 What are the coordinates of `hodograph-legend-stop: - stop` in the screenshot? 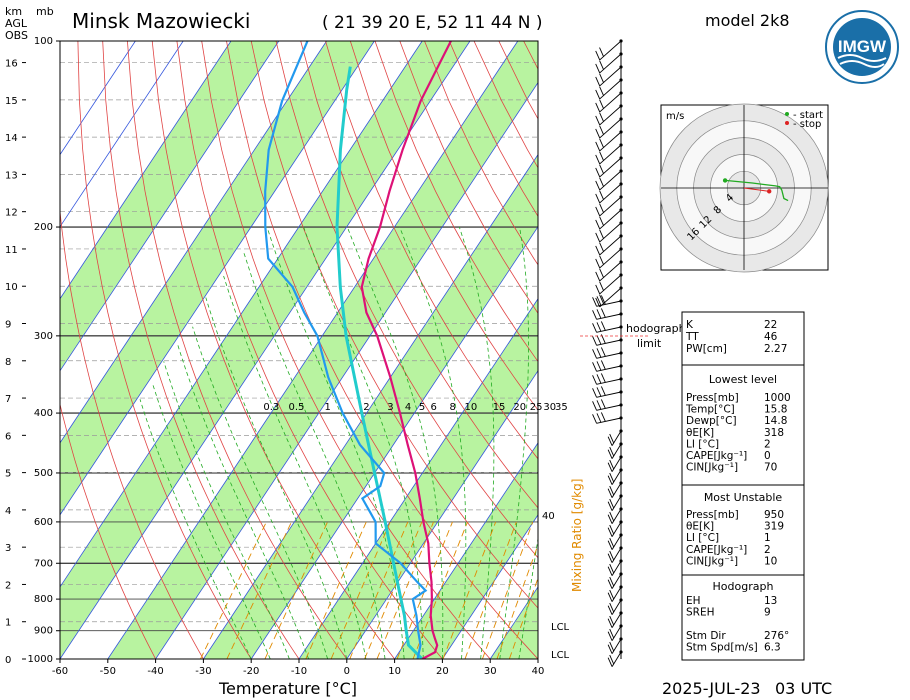 It's located at (807, 124).